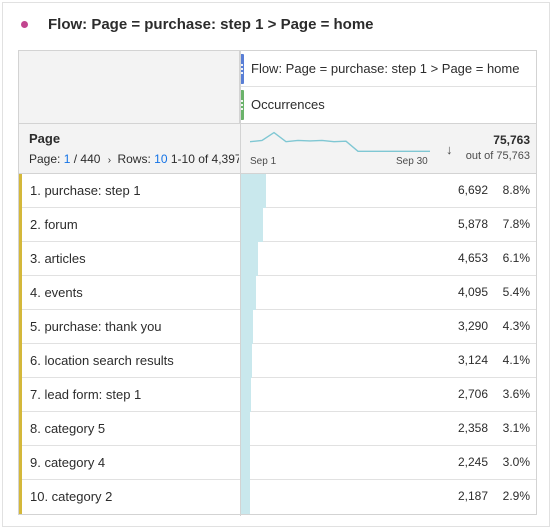 The image size is (552, 529). Describe the element at coordinates (472, 258) in the screenshot. I see `row-value: 4,653` at that location.